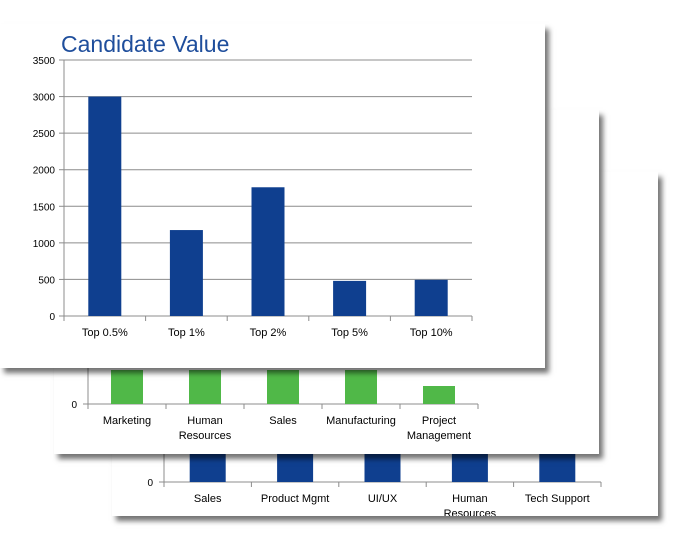 The image size is (680, 556). Describe the element at coordinates (431, 333) in the screenshot. I see `x-tick-label: Top 10%` at that location.